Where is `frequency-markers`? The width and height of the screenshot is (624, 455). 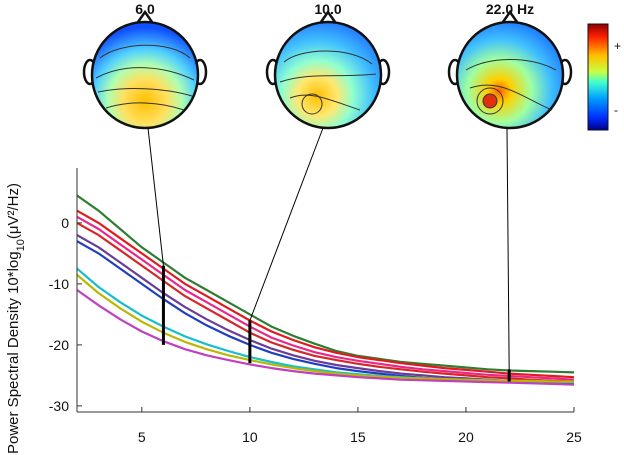
frequency-markers is located at coordinates (336, 323).